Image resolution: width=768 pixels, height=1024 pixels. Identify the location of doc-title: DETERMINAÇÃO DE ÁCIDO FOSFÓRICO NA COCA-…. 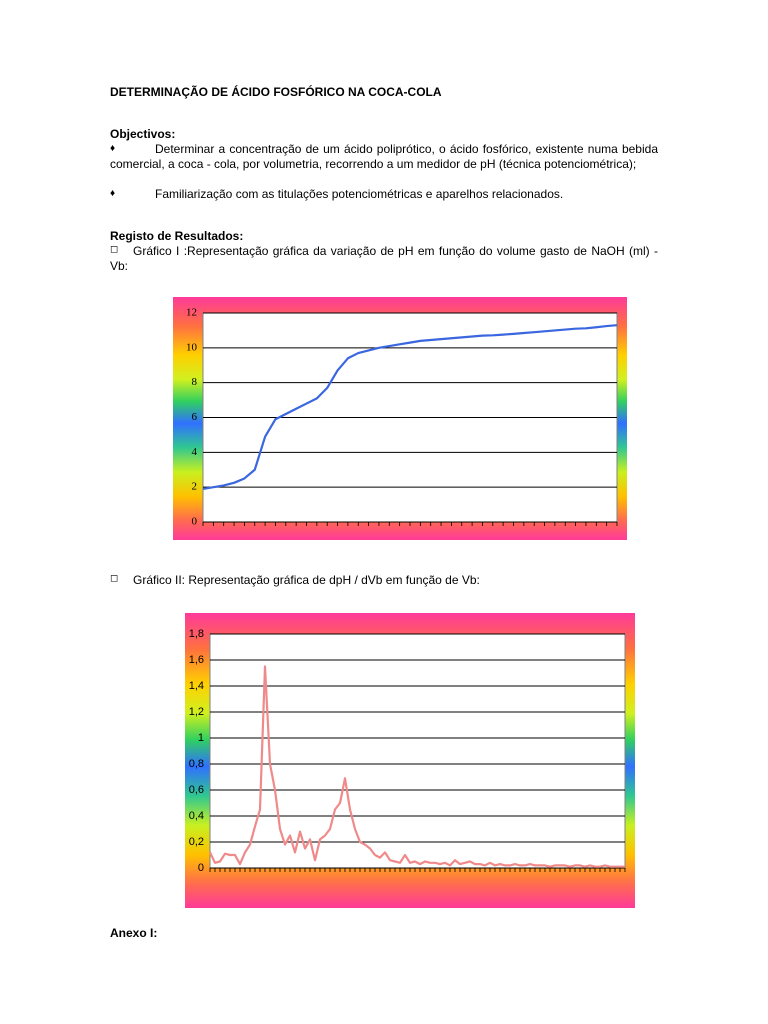
(276, 92).